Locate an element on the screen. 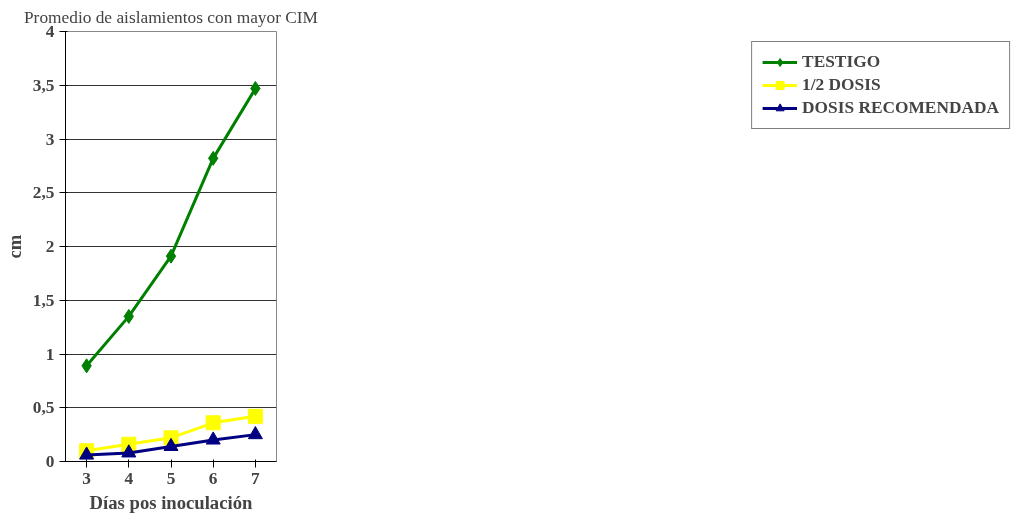  x-tick-label: 6 is located at coordinates (213, 478).